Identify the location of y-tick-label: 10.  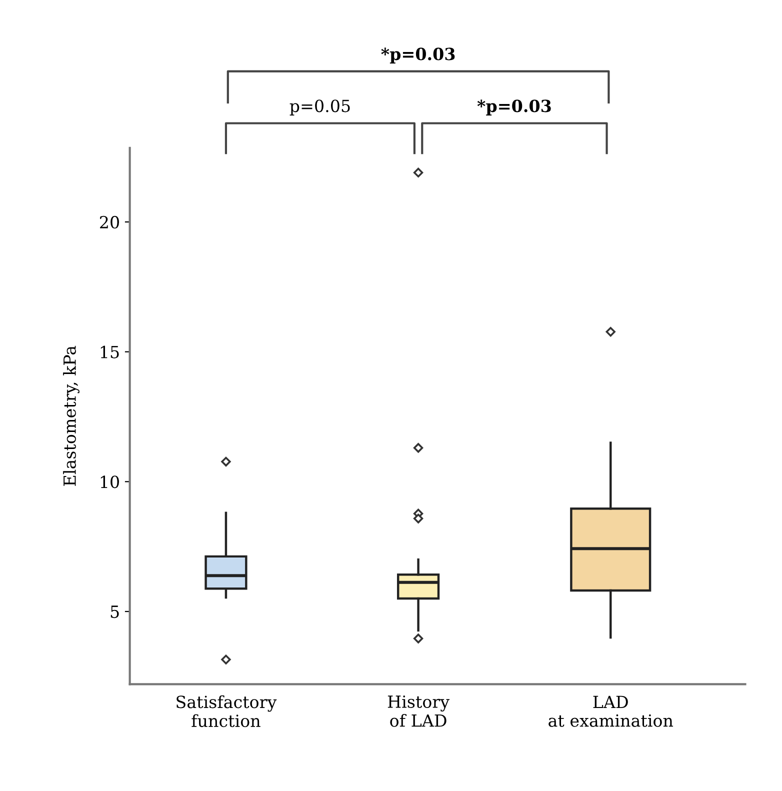
(109, 482).